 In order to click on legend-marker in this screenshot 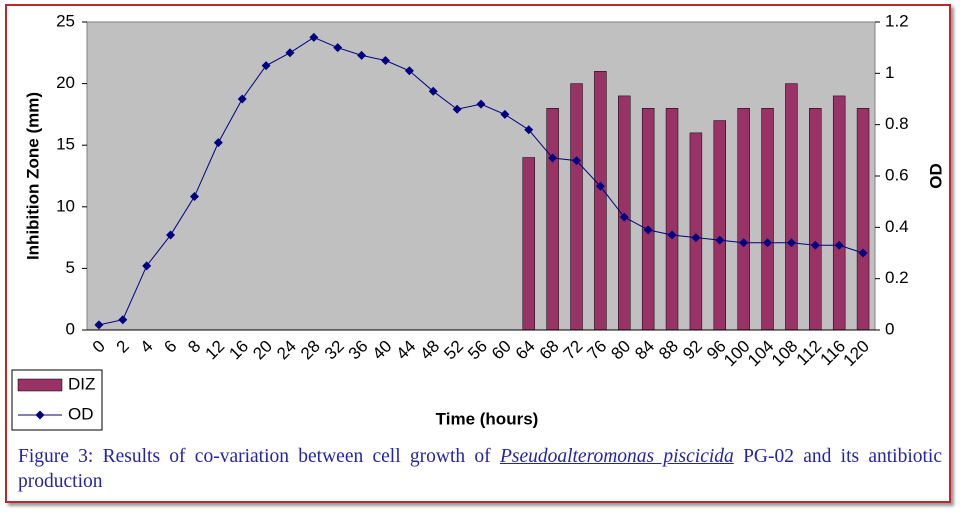, I will do `click(40, 415)`.